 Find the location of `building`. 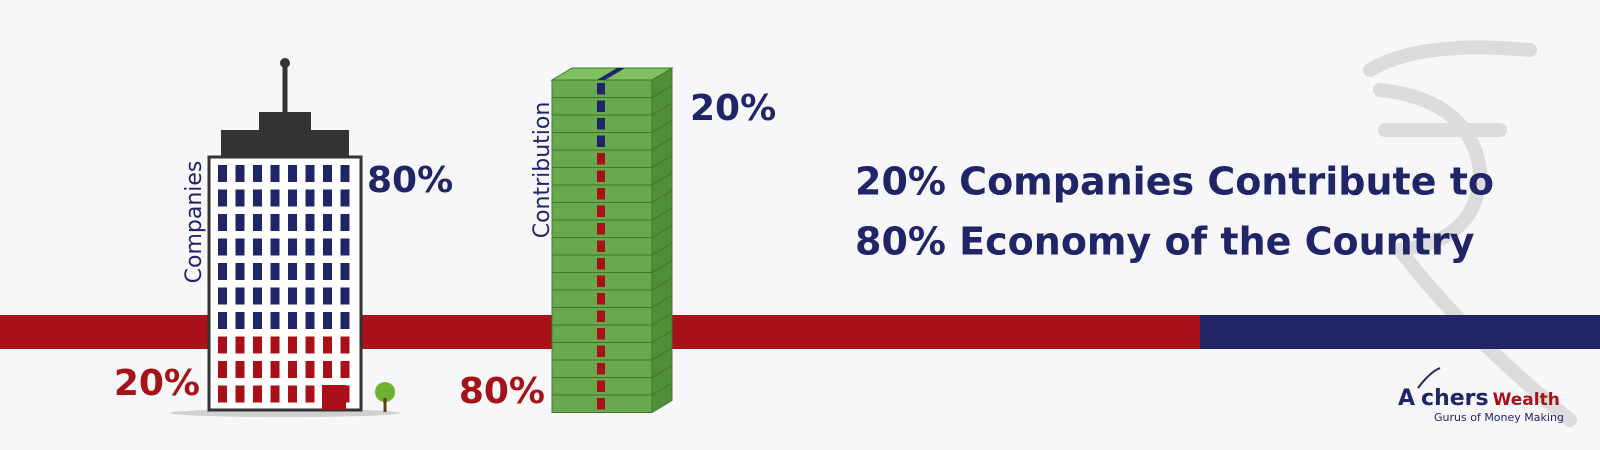

building is located at coordinates (285, 237).